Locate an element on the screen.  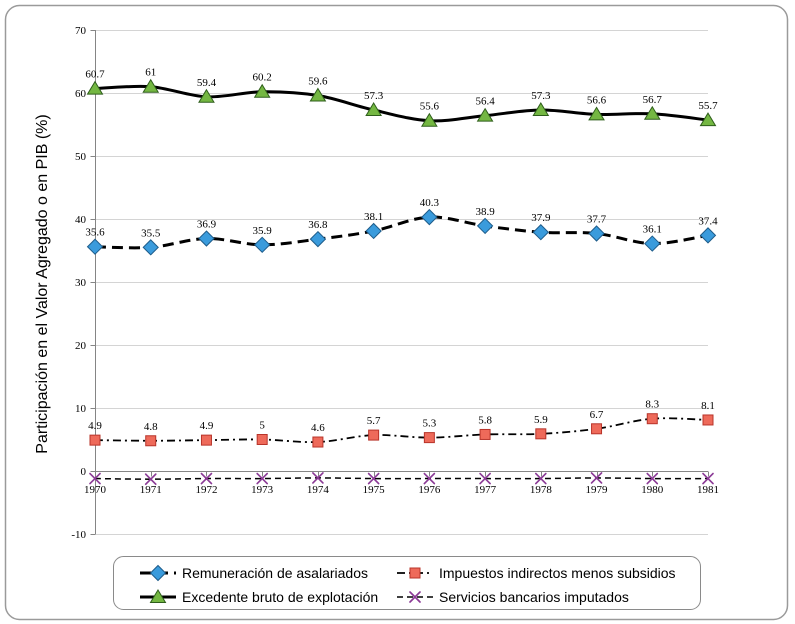
x-tick-label: 1971 is located at coordinates (151, 490).